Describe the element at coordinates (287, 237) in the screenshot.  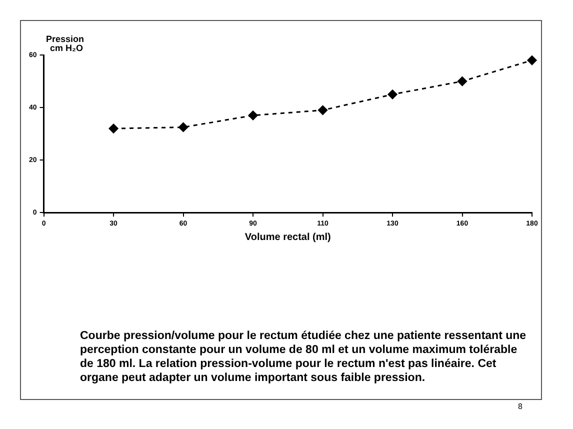
I see `x-axis-title: Volume rectal (ml)` at that location.